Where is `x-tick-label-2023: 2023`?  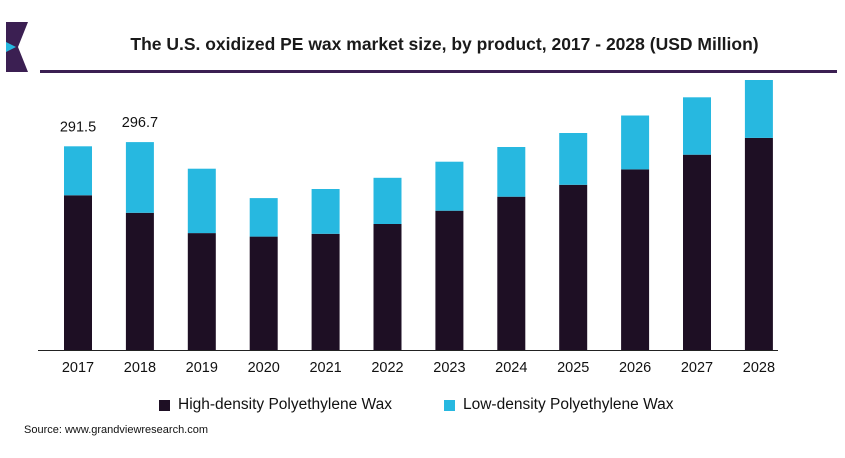 x-tick-label-2023: 2023 is located at coordinates (449, 368).